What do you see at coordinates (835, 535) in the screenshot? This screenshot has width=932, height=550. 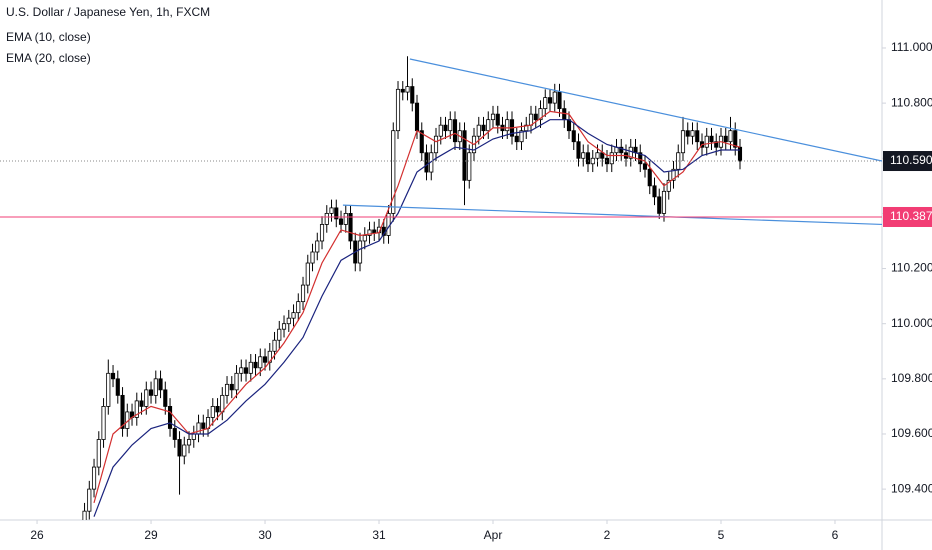 I see `x-tick-label: 6` at bounding box center [835, 535].